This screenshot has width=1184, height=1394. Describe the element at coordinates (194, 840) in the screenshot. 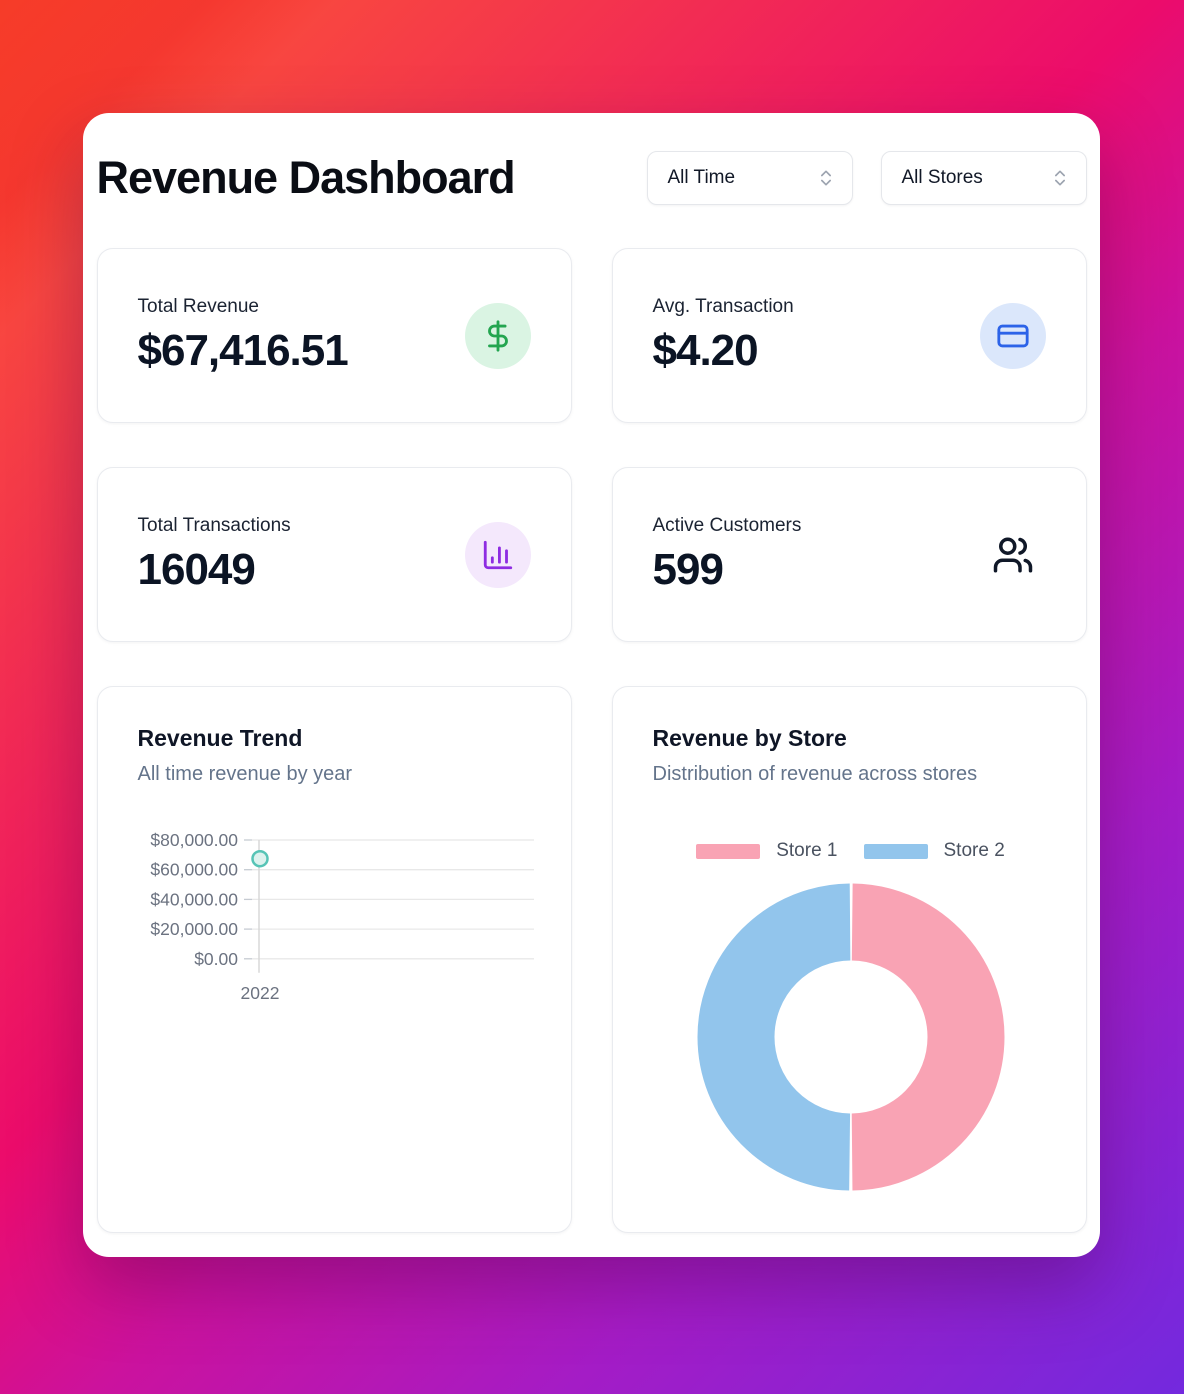

I see `svg-text: $80,000.00` at that location.